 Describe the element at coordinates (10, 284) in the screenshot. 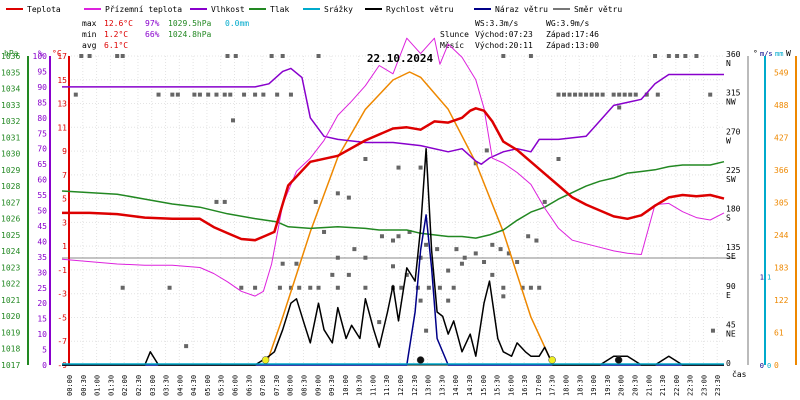

I see `pressure-tick-14: 1022` at that location.